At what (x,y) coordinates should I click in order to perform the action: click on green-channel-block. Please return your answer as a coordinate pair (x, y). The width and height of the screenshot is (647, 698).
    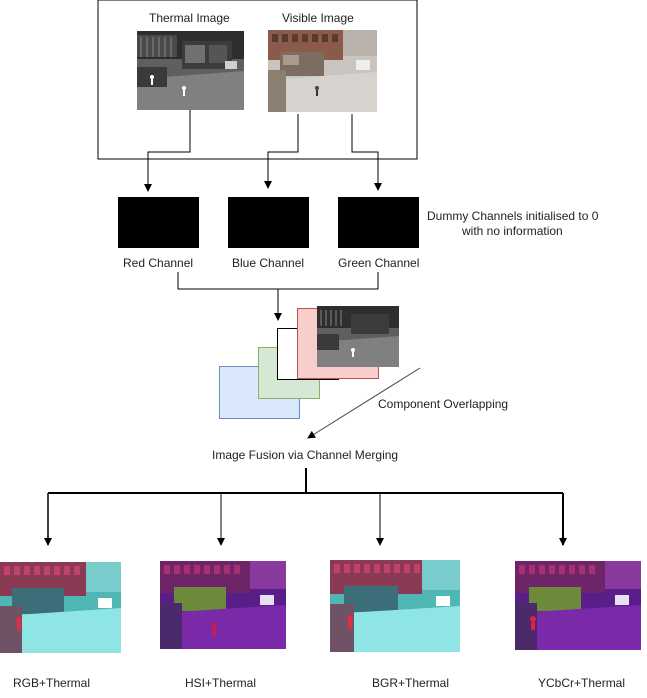
    Looking at the image, I should click on (378, 222).